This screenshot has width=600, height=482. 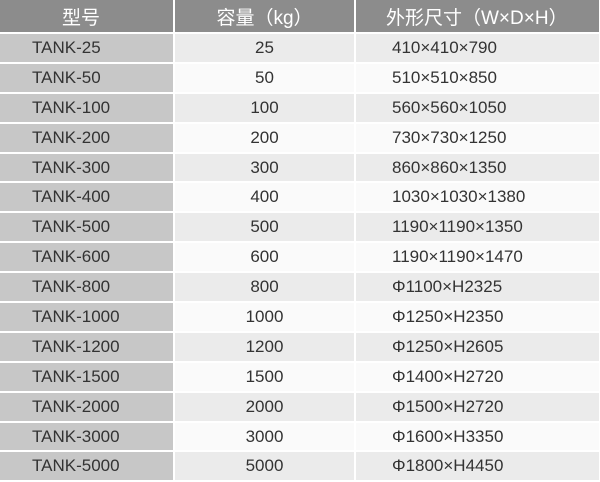 What do you see at coordinates (265, 258) in the screenshot?
I see `capacity-cell: 600` at bounding box center [265, 258].